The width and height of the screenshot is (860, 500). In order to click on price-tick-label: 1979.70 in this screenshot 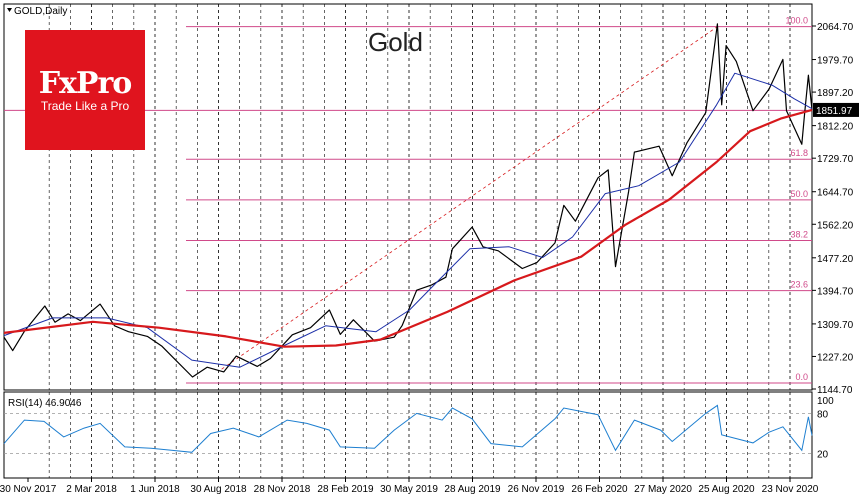, I will do `click(835, 61)`.